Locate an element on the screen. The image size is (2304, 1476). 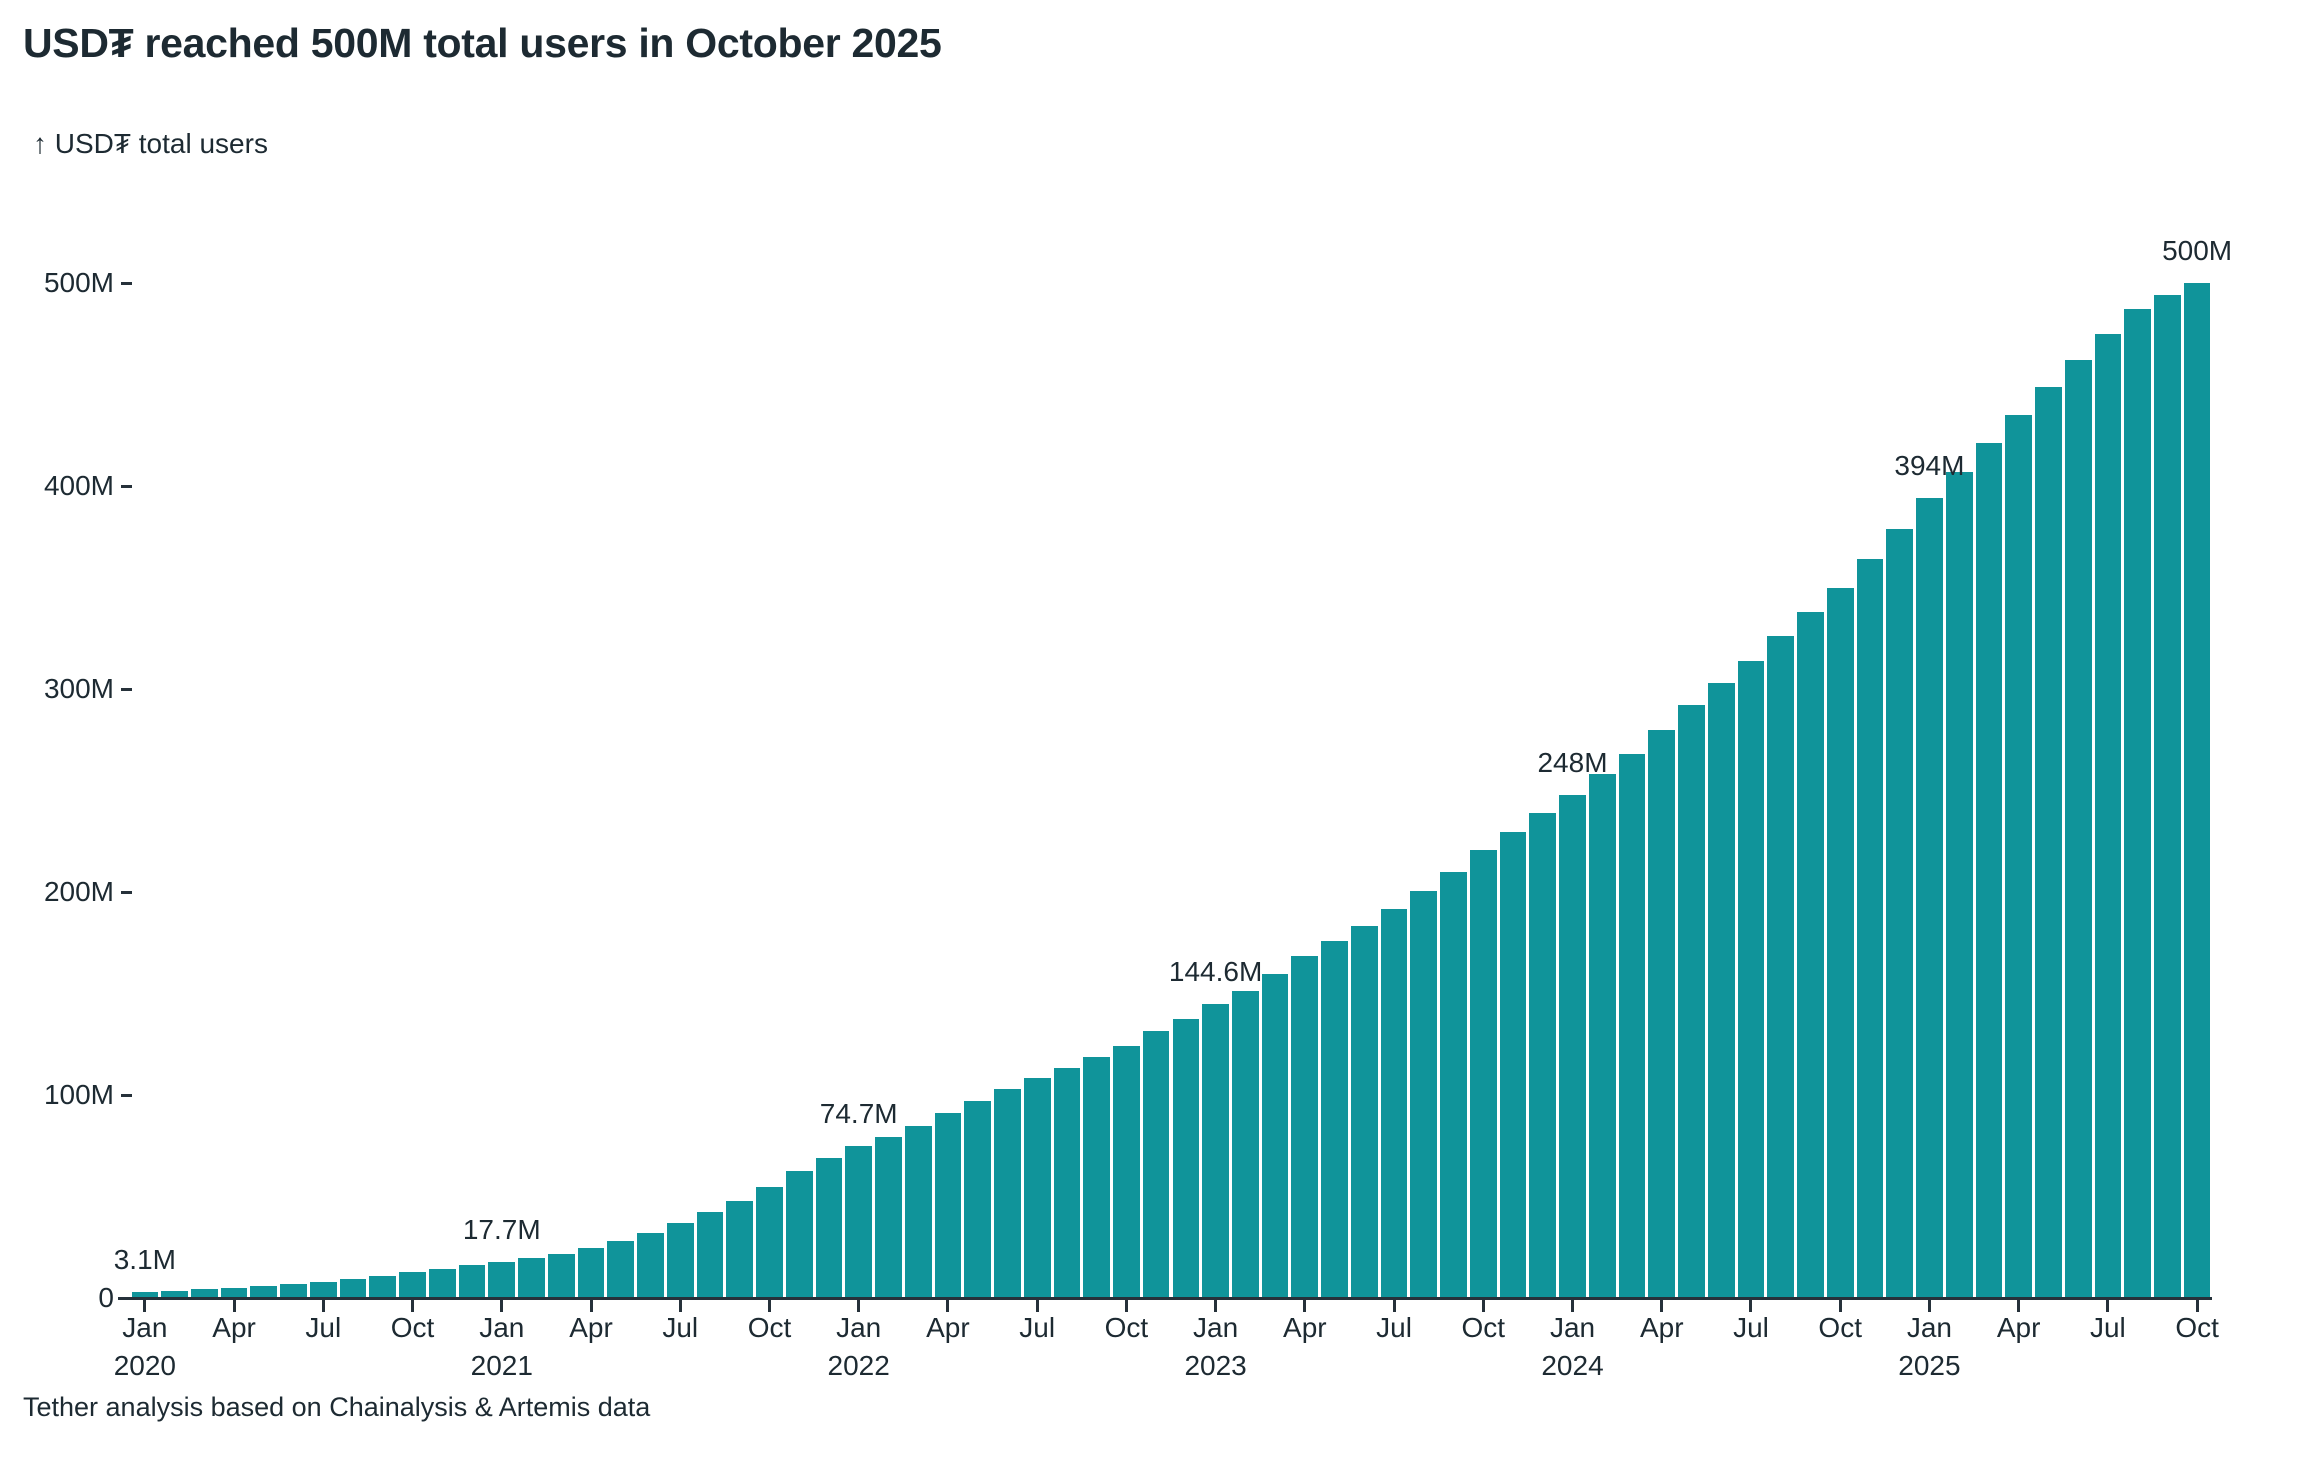
x-axis-line is located at coordinates (1165, 1298).